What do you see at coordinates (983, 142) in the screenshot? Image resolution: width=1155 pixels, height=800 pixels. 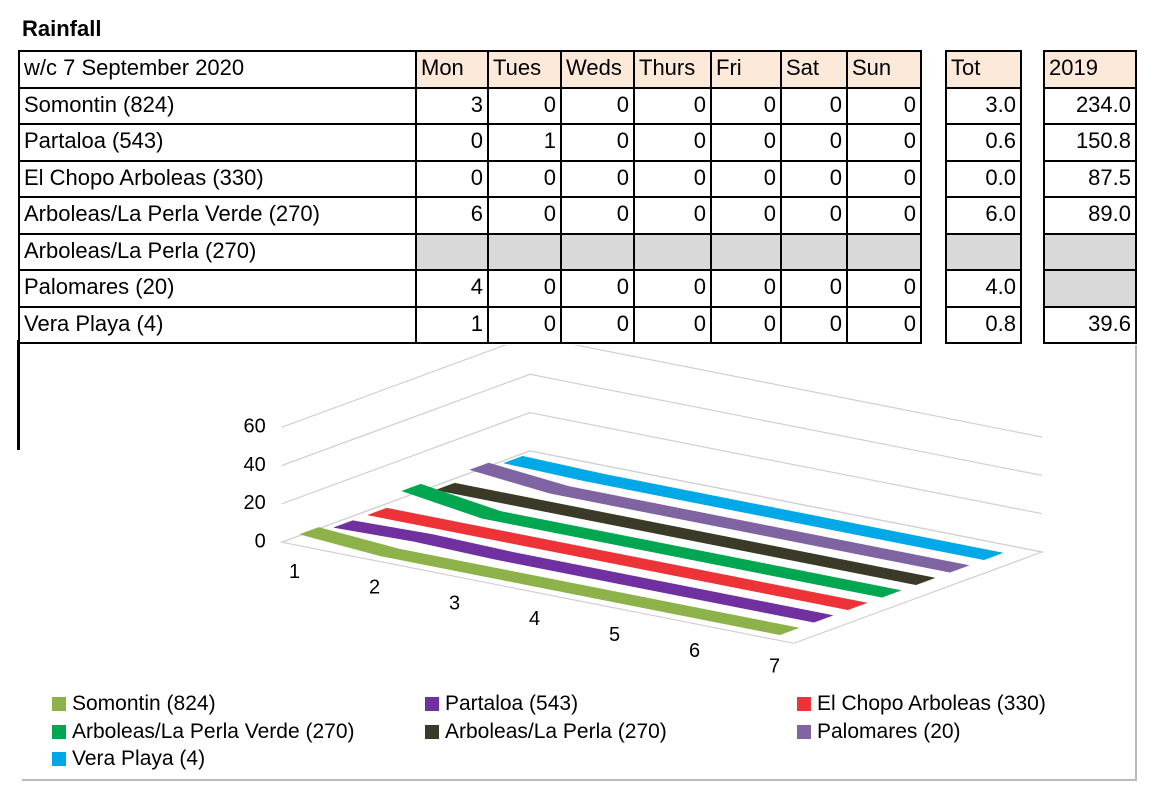 I see `table-cell: 0.6` at bounding box center [983, 142].